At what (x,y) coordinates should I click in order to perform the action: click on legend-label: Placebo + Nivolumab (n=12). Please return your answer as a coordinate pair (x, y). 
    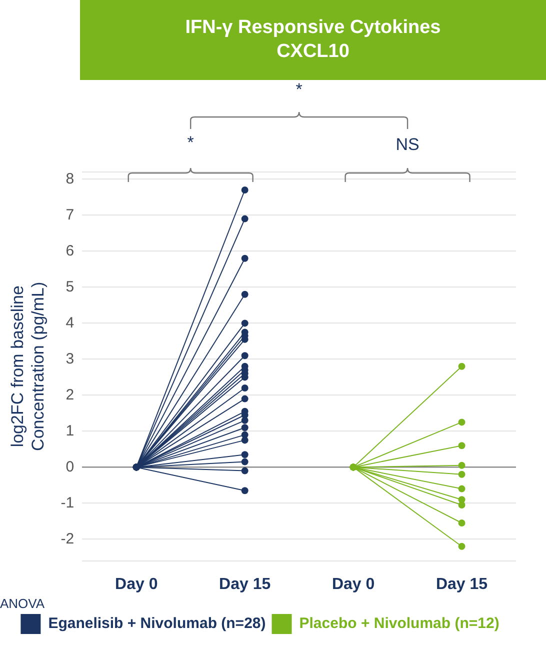
    Looking at the image, I should click on (399, 623).